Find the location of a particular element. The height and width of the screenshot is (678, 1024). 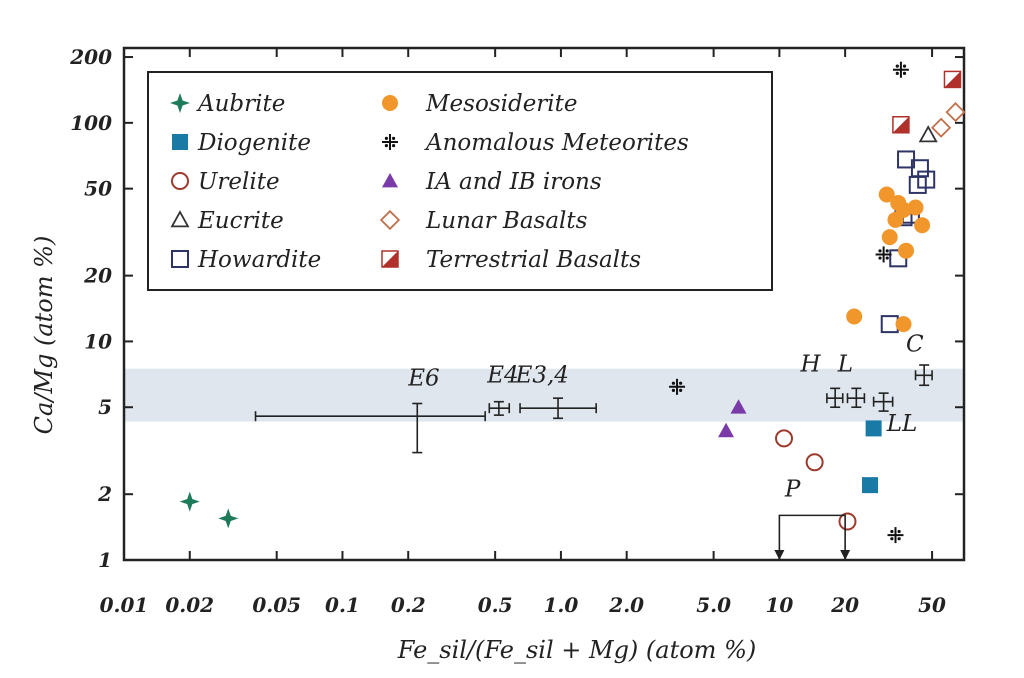

error-bar-e34: E3,4 is located at coordinates (556, 391).